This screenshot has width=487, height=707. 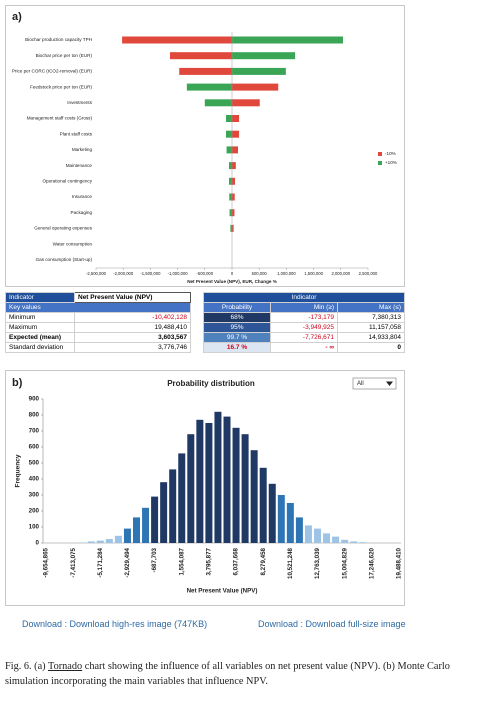 I want to click on cell: 3,776,746, so click(x=132, y=347).